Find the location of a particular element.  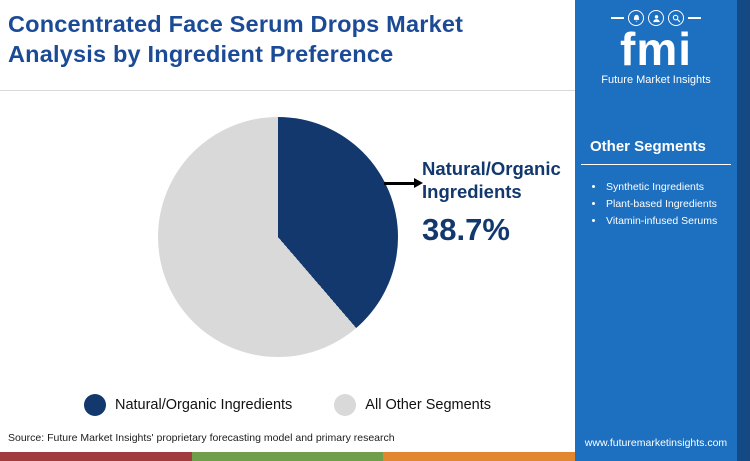

legend-label: All Other Segments is located at coordinates (428, 405).